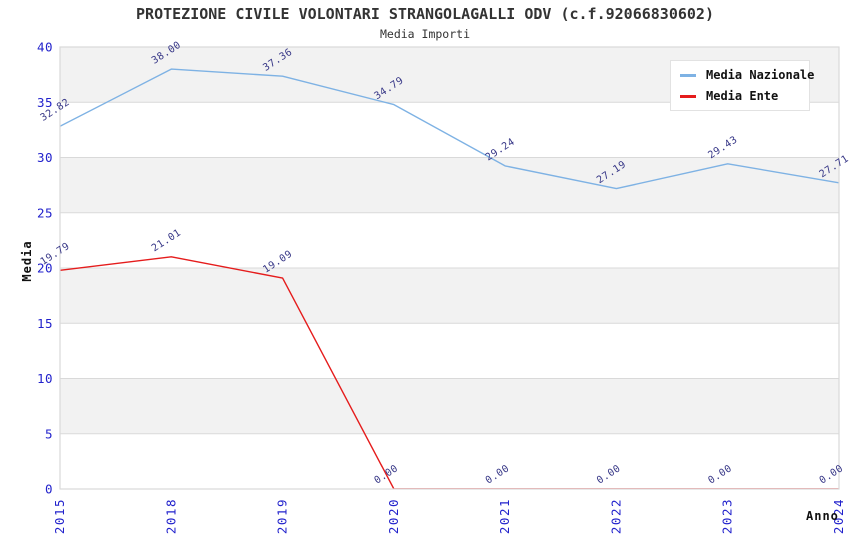  What do you see at coordinates (742, 85) in the screenshot?
I see `legend: Media Nazionale Media Ente` at bounding box center [742, 85].